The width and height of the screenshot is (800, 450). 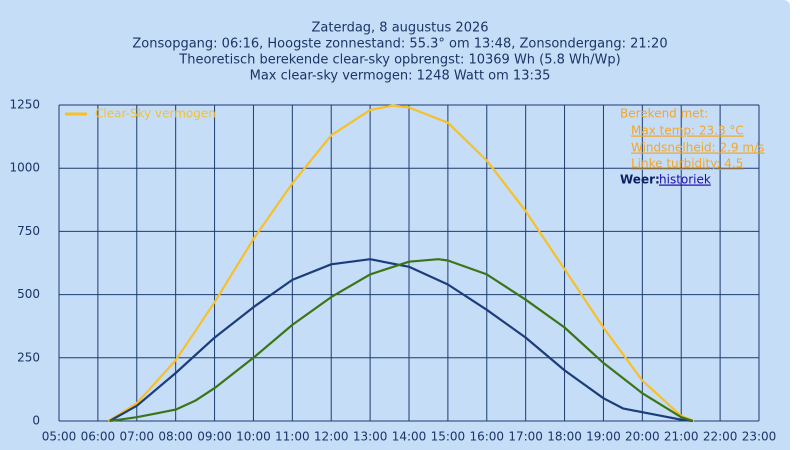 I want to click on y-tick-label: 1000, so click(x=24, y=168).